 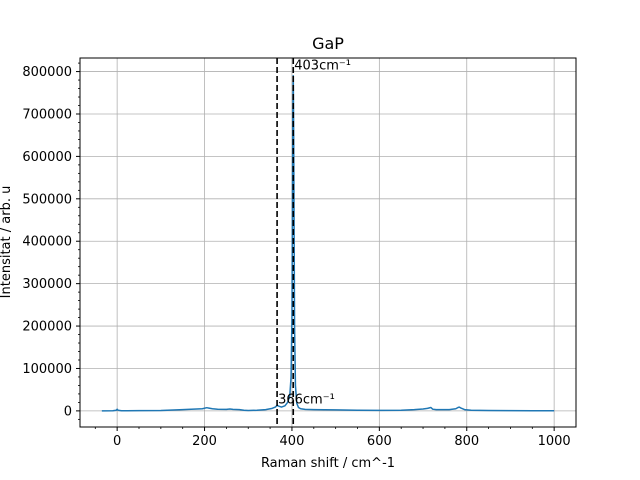 What do you see at coordinates (47, 242) in the screenshot?
I see `y-tick-label: 400000` at bounding box center [47, 242].